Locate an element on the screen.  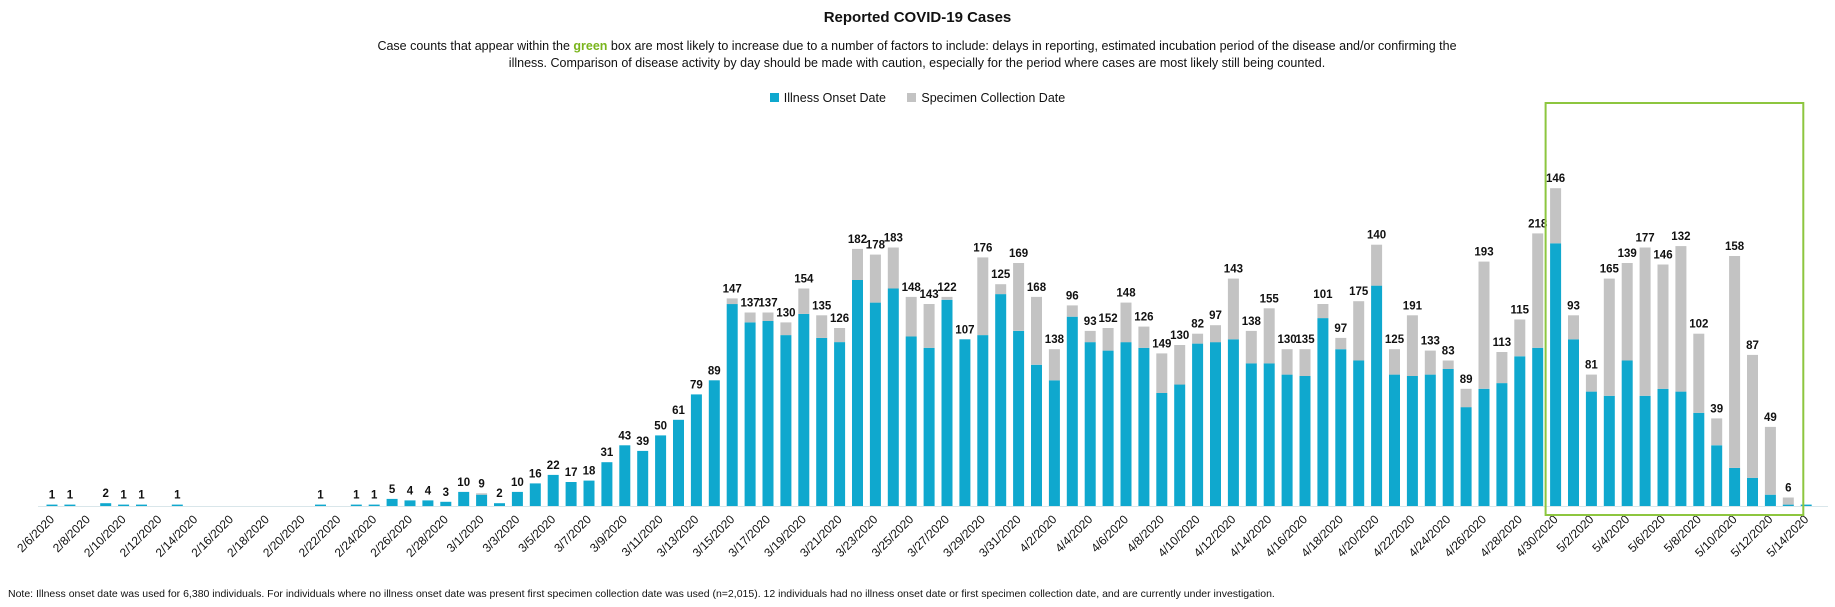
data-label: 122 is located at coordinates (946, 288).